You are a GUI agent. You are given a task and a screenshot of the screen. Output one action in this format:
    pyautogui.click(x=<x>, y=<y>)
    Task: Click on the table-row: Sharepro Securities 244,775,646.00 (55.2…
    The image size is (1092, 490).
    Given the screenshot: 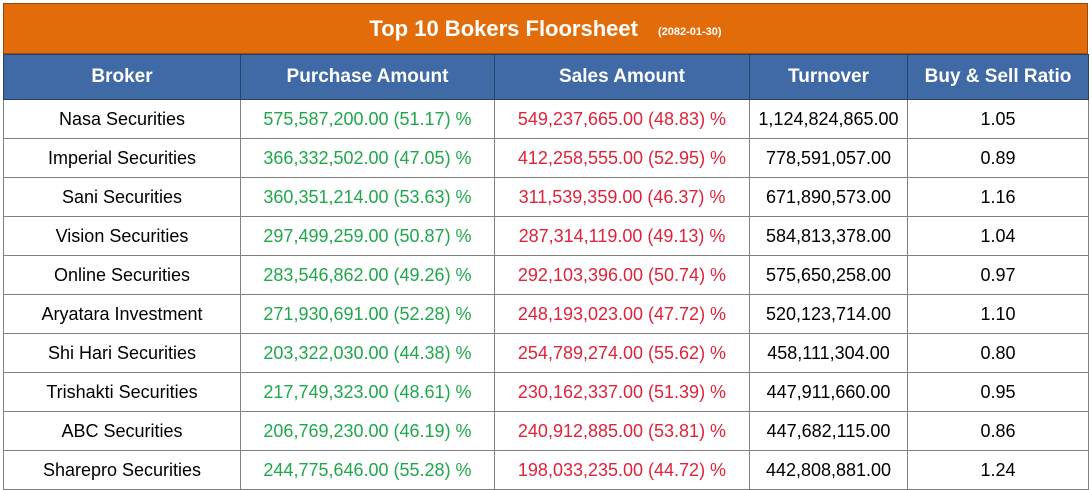 What is the action you would take?
    pyautogui.click(x=546, y=470)
    